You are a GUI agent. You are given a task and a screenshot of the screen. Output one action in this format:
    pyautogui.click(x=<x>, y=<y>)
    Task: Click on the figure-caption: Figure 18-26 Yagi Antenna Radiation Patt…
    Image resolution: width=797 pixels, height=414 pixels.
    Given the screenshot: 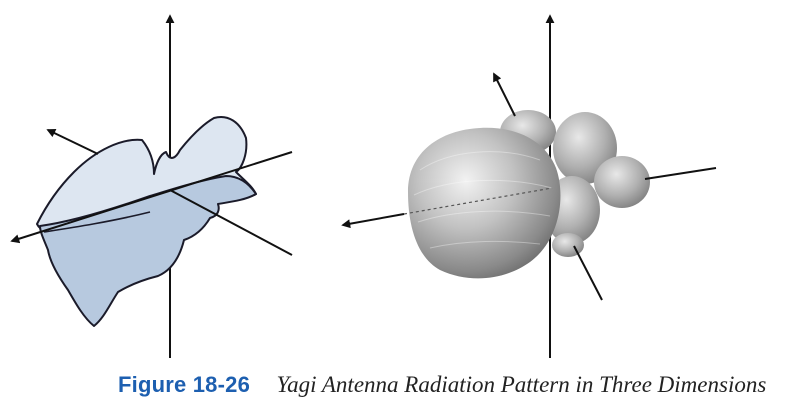 What is the action you would take?
    pyautogui.click(x=453, y=385)
    